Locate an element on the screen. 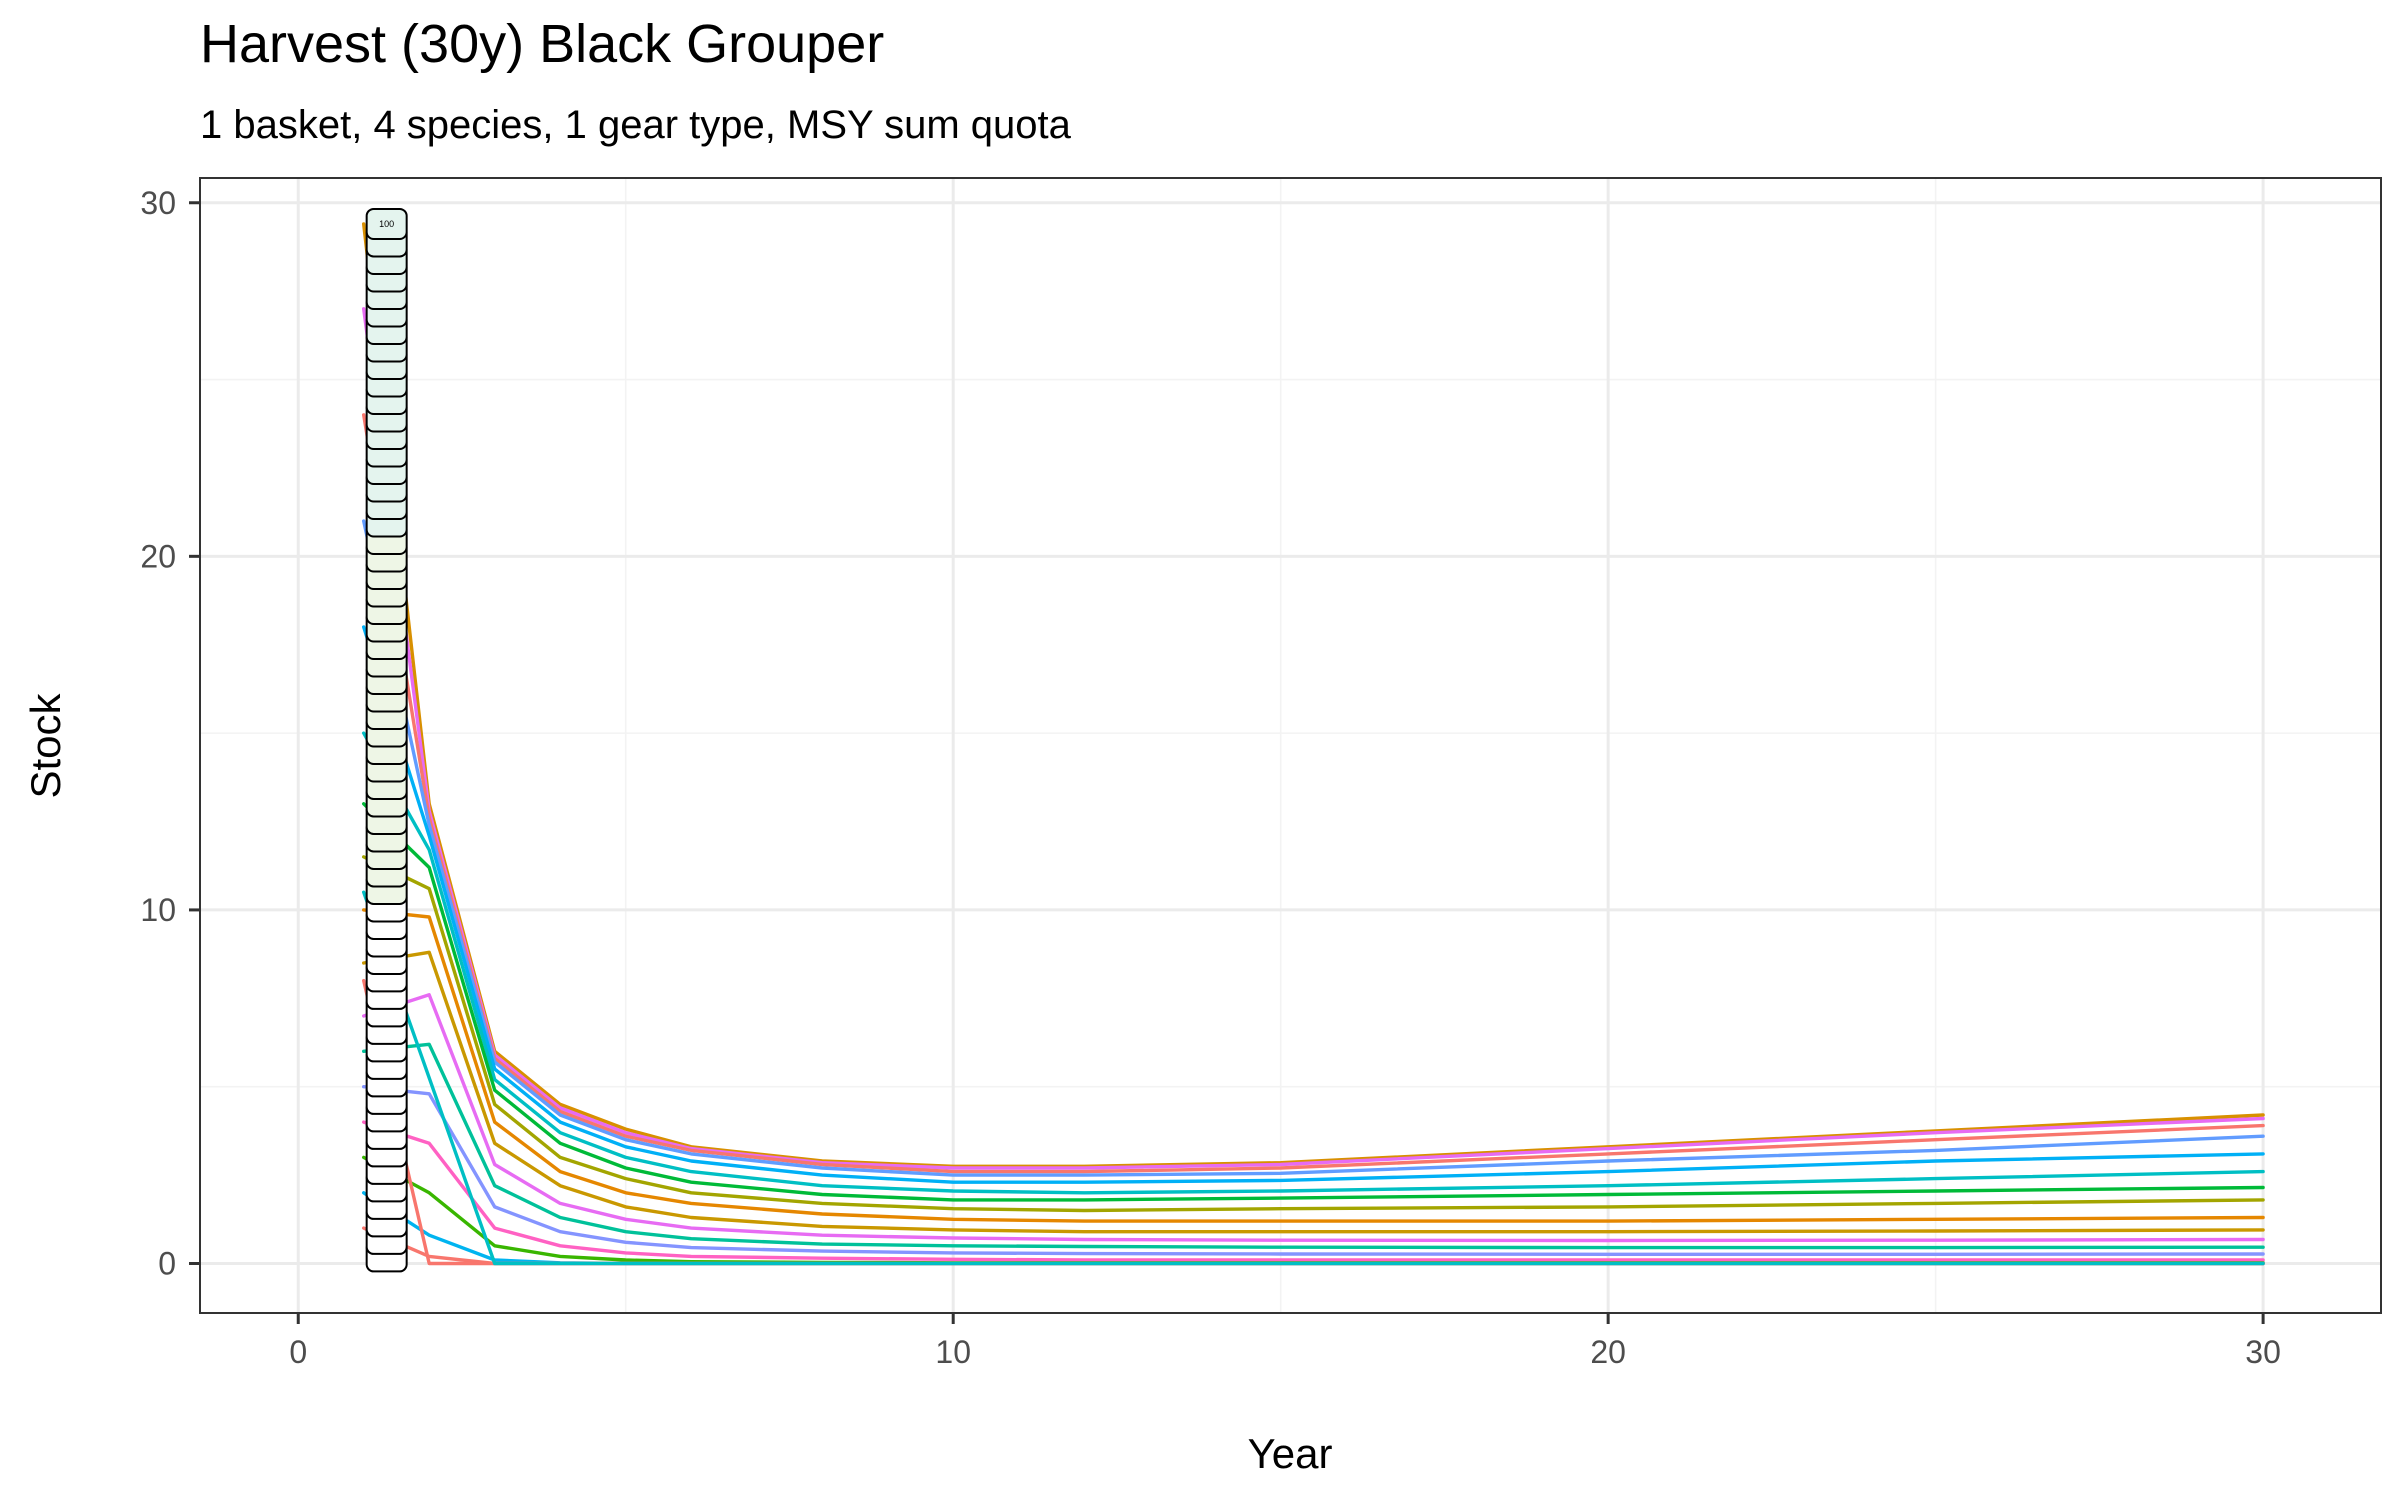 This screenshot has width=2400, height=1500. x-tick-label: 0 is located at coordinates (298, 1352).